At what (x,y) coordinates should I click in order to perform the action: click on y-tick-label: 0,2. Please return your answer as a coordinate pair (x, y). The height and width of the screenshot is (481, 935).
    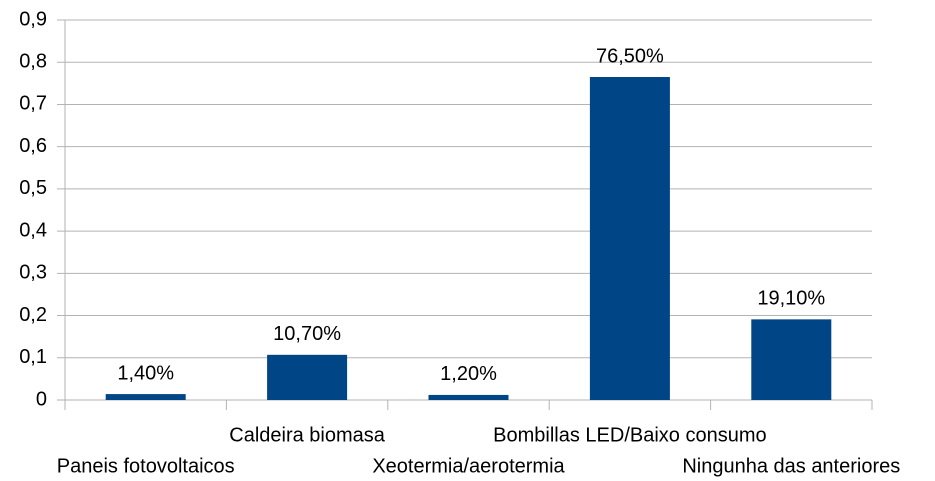
    Looking at the image, I should click on (33, 315).